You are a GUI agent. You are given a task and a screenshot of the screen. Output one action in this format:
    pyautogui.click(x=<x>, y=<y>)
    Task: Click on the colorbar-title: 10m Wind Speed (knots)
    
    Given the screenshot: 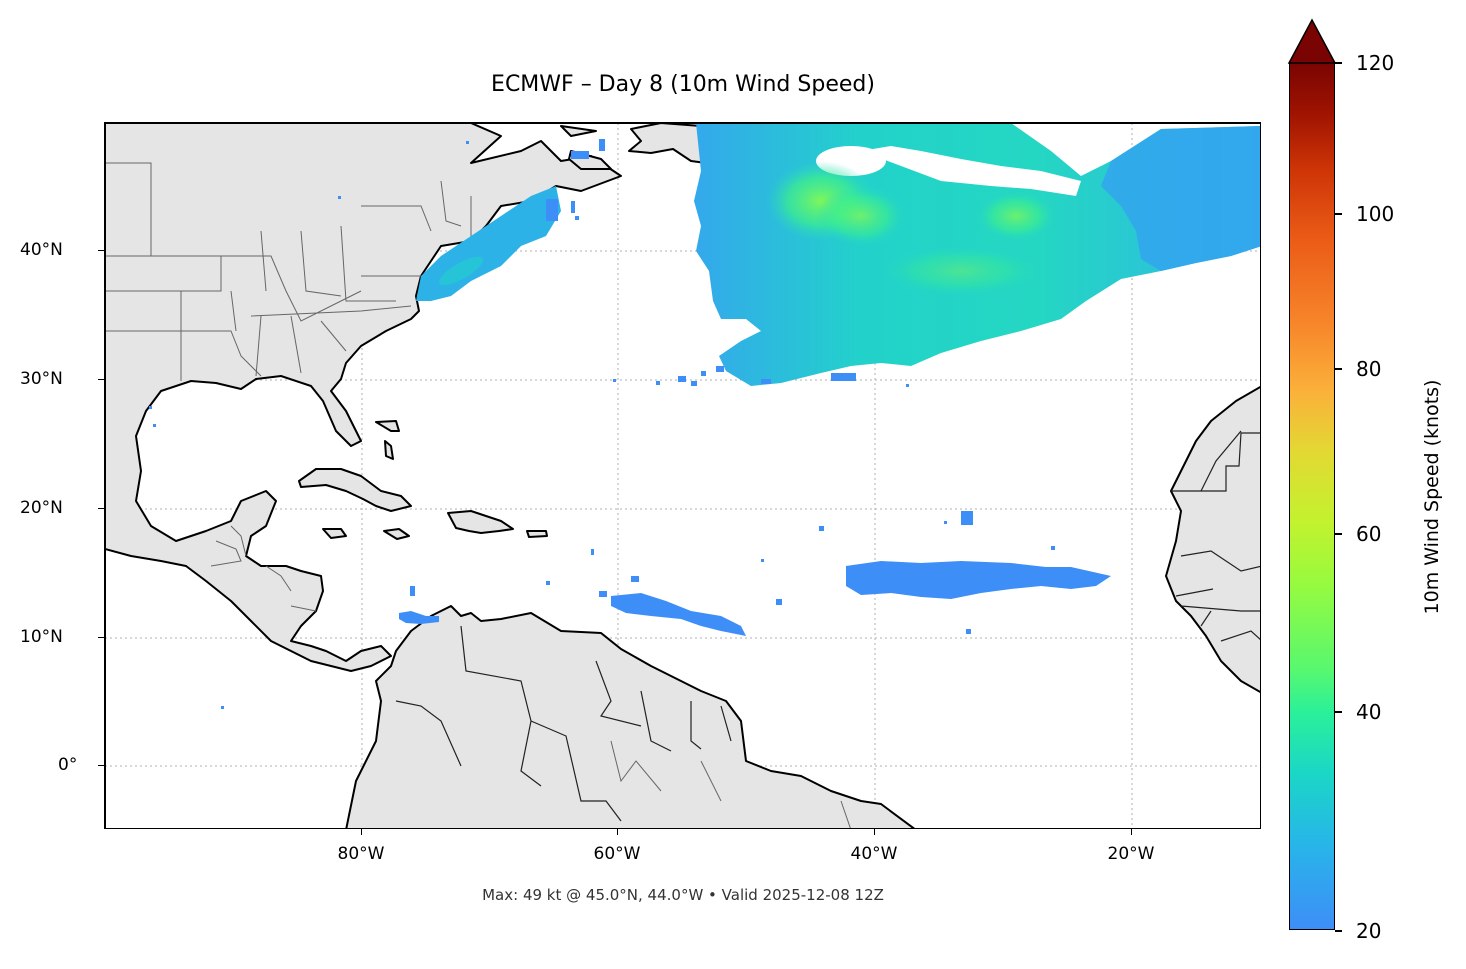 What is the action you would take?
    pyautogui.click(x=1432, y=497)
    